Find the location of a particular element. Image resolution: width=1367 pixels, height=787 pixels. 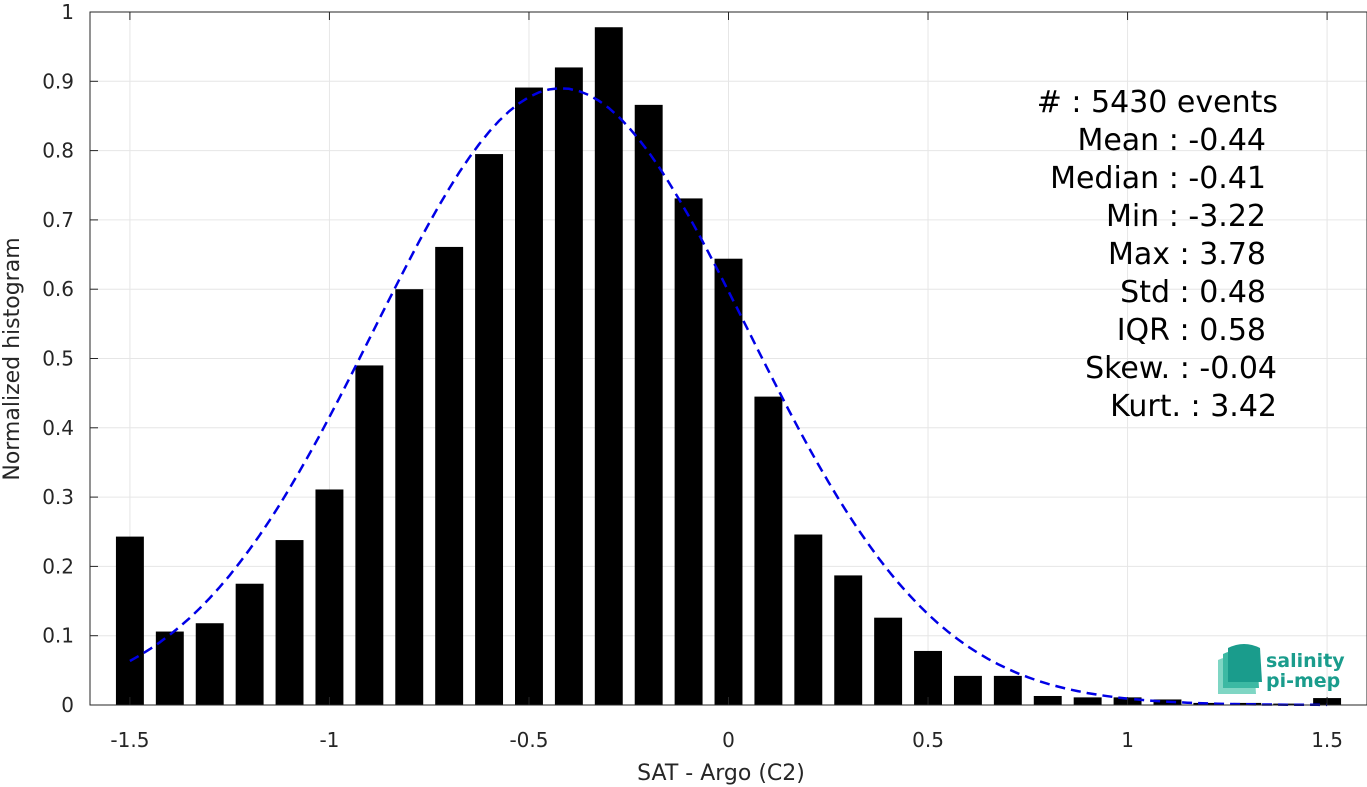

y-tick-label: 0.1 is located at coordinates (58, 636).